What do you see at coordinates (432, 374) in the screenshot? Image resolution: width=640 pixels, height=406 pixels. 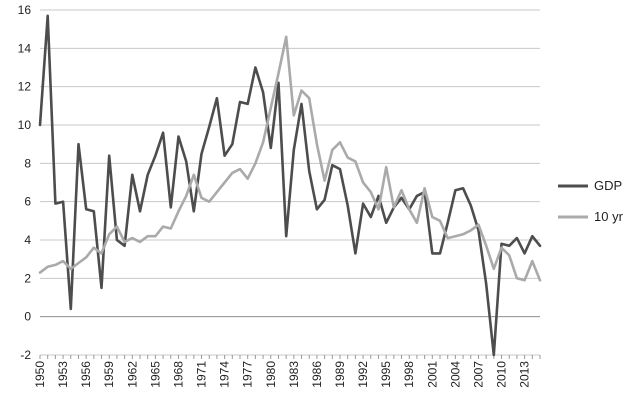 I see `x-tick-label: 2001` at bounding box center [432, 374].